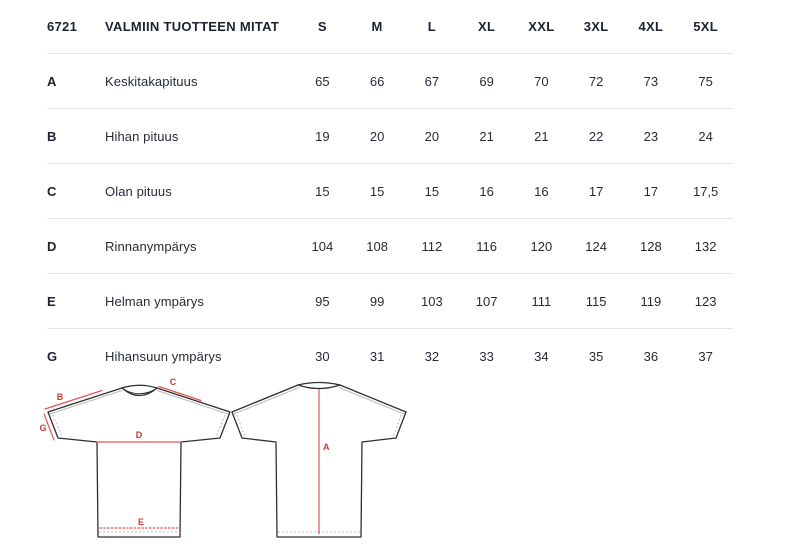  I want to click on measurement-value: 70, so click(541, 81).